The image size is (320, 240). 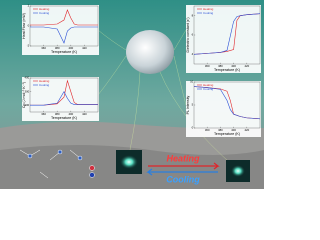 I want to click on y-axis-label: Heat Flow (mW), so click(x=24, y=26).